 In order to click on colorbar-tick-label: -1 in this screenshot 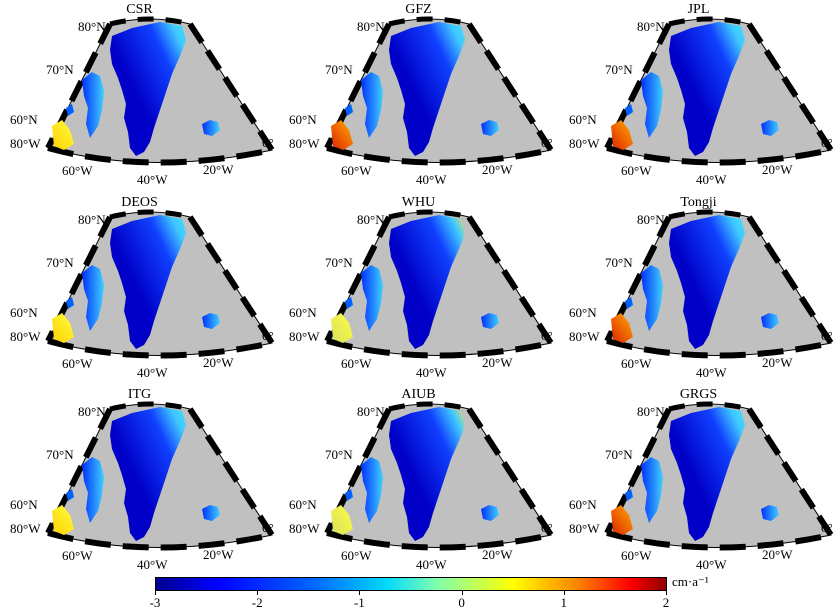, I will do `click(359, 602)`.